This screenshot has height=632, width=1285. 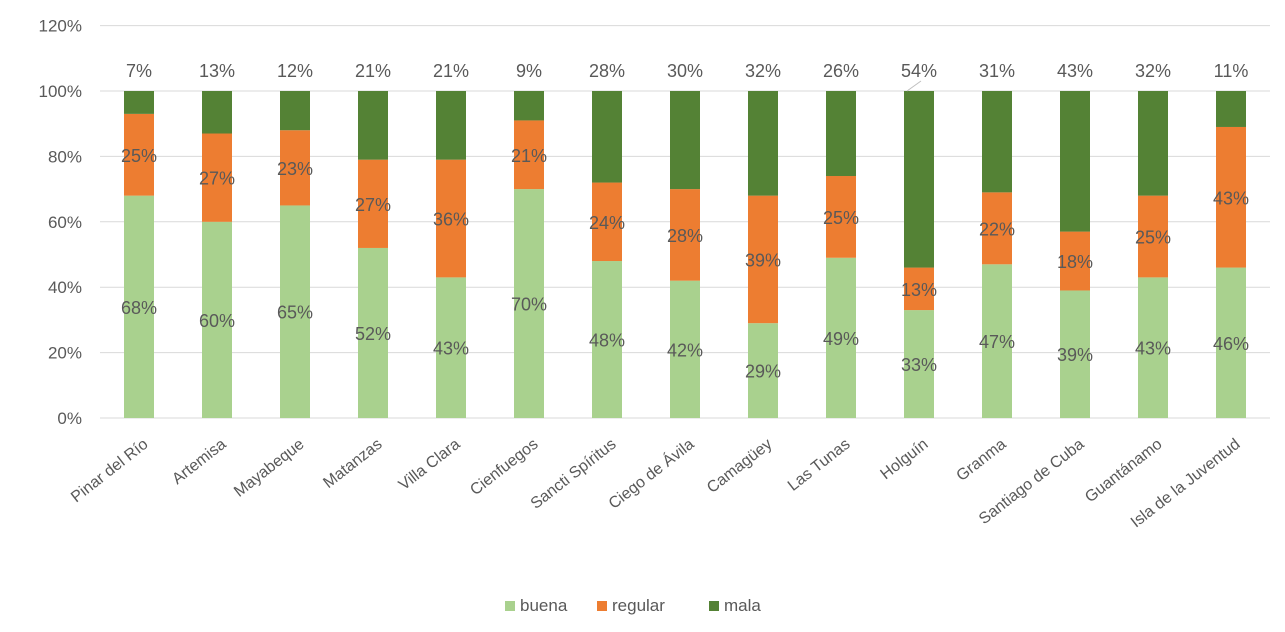 I want to click on x-tick-label: Pinar del Río, so click(x=109, y=471).